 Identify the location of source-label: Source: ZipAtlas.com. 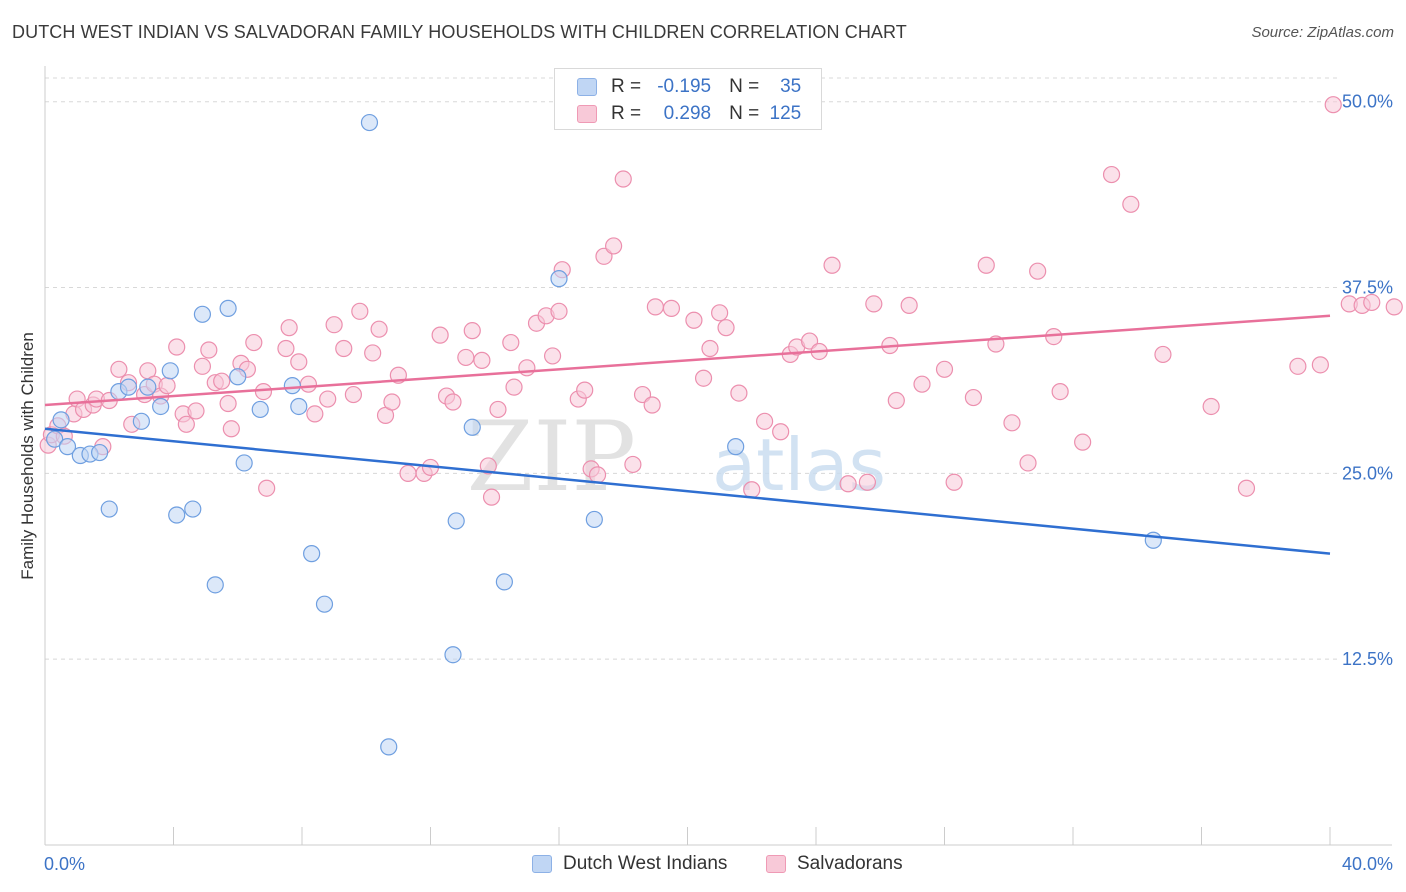
(1322, 32).